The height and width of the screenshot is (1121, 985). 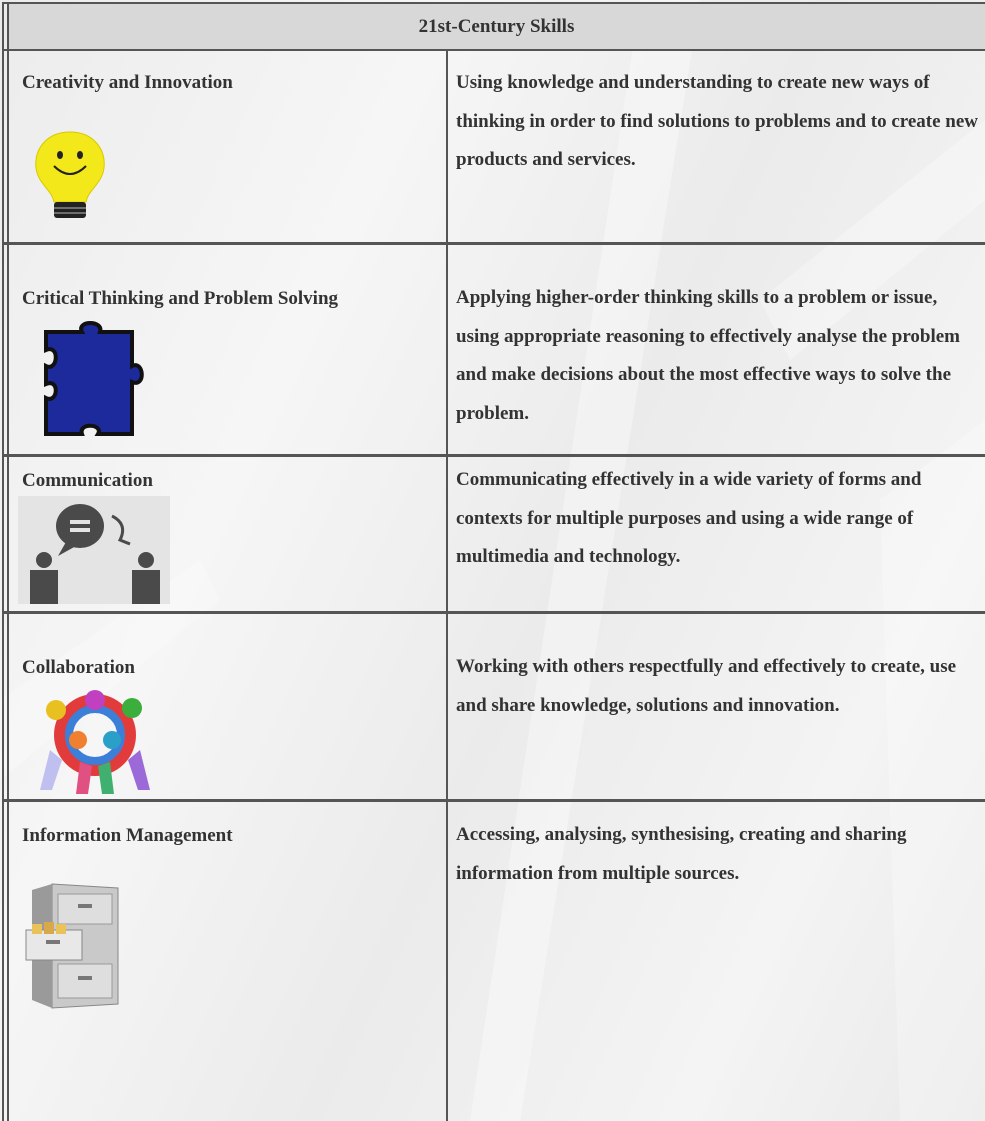 What do you see at coordinates (70, 174) in the screenshot?
I see `bulb-icon` at bounding box center [70, 174].